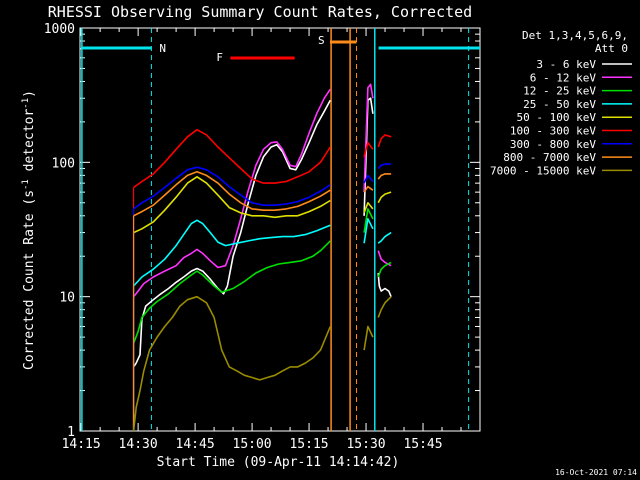 This screenshot has width=640, height=480. Describe the element at coordinates (559, 91) in the screenshot. I see `legend-entry-label: 12 - 25 keV` at that location.